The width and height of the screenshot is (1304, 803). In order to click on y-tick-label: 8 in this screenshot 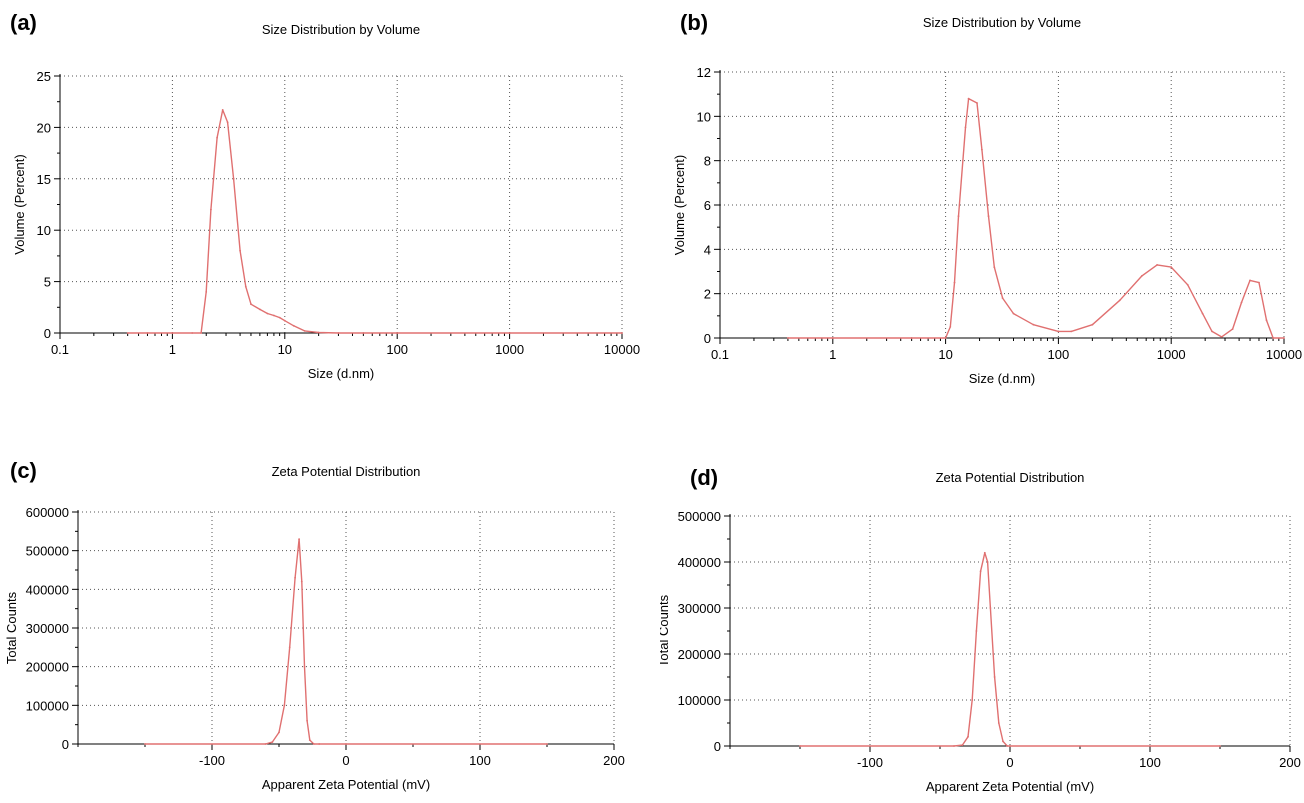, I will do `click(707, 161)`.